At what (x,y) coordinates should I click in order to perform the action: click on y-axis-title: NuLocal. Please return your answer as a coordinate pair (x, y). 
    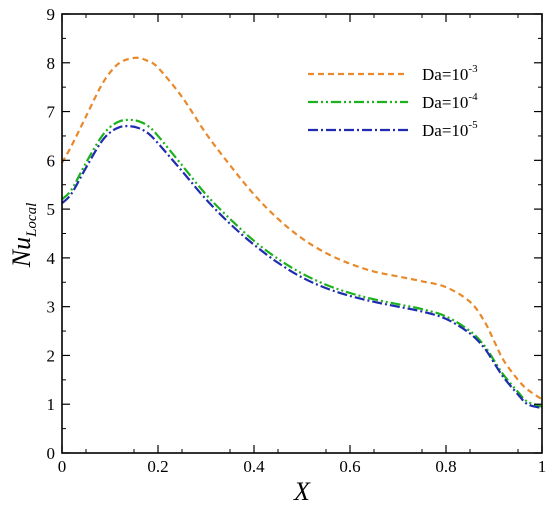
    Looking at the image, I should click on (23, 236).